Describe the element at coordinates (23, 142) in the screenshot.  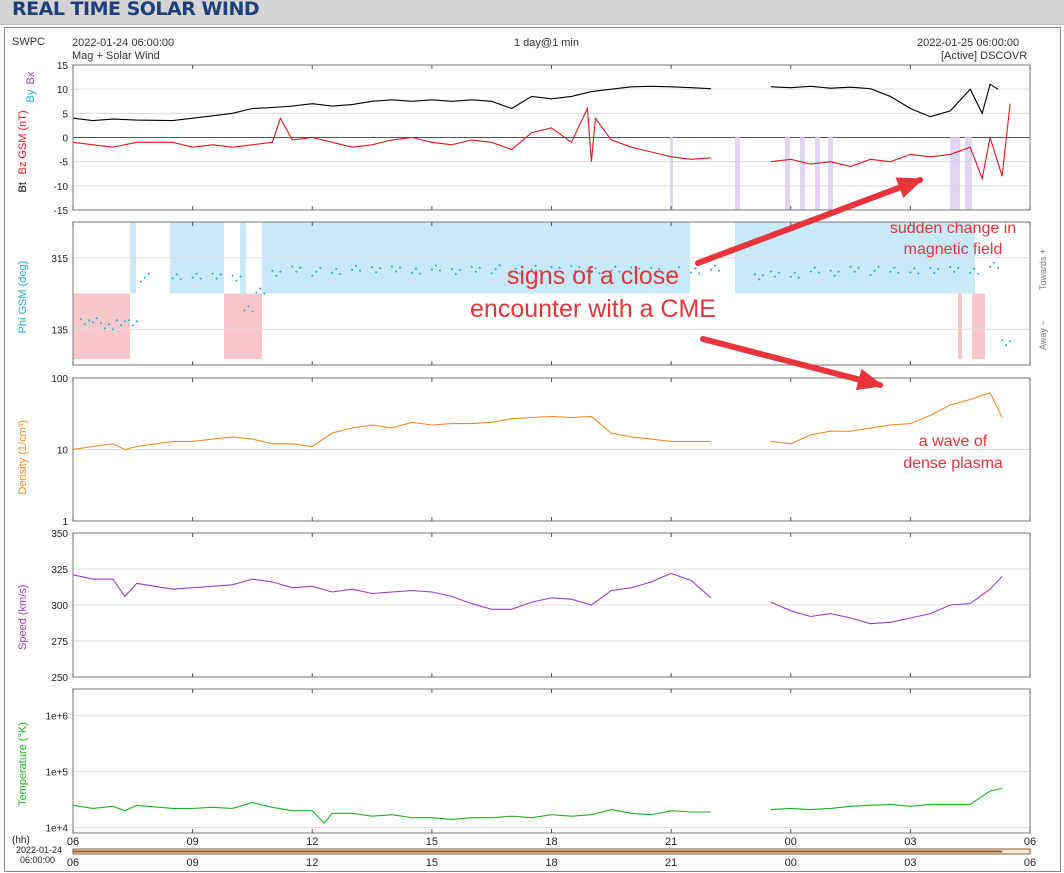
I see `ylabel-part: Bz GSM (nT)` at that location.